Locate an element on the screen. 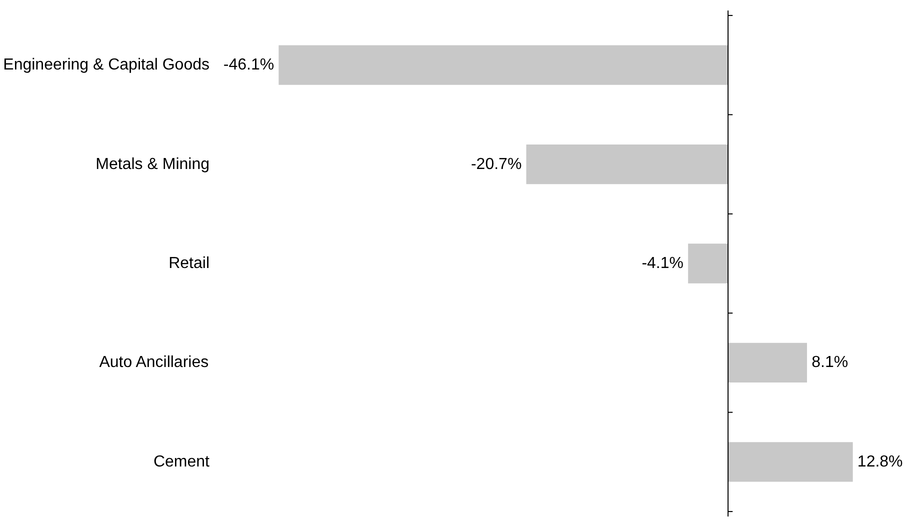 The height and width of the screenshot is (526, 914). y-tick-label: Metals & Mining is located at coordinates (153, 164).